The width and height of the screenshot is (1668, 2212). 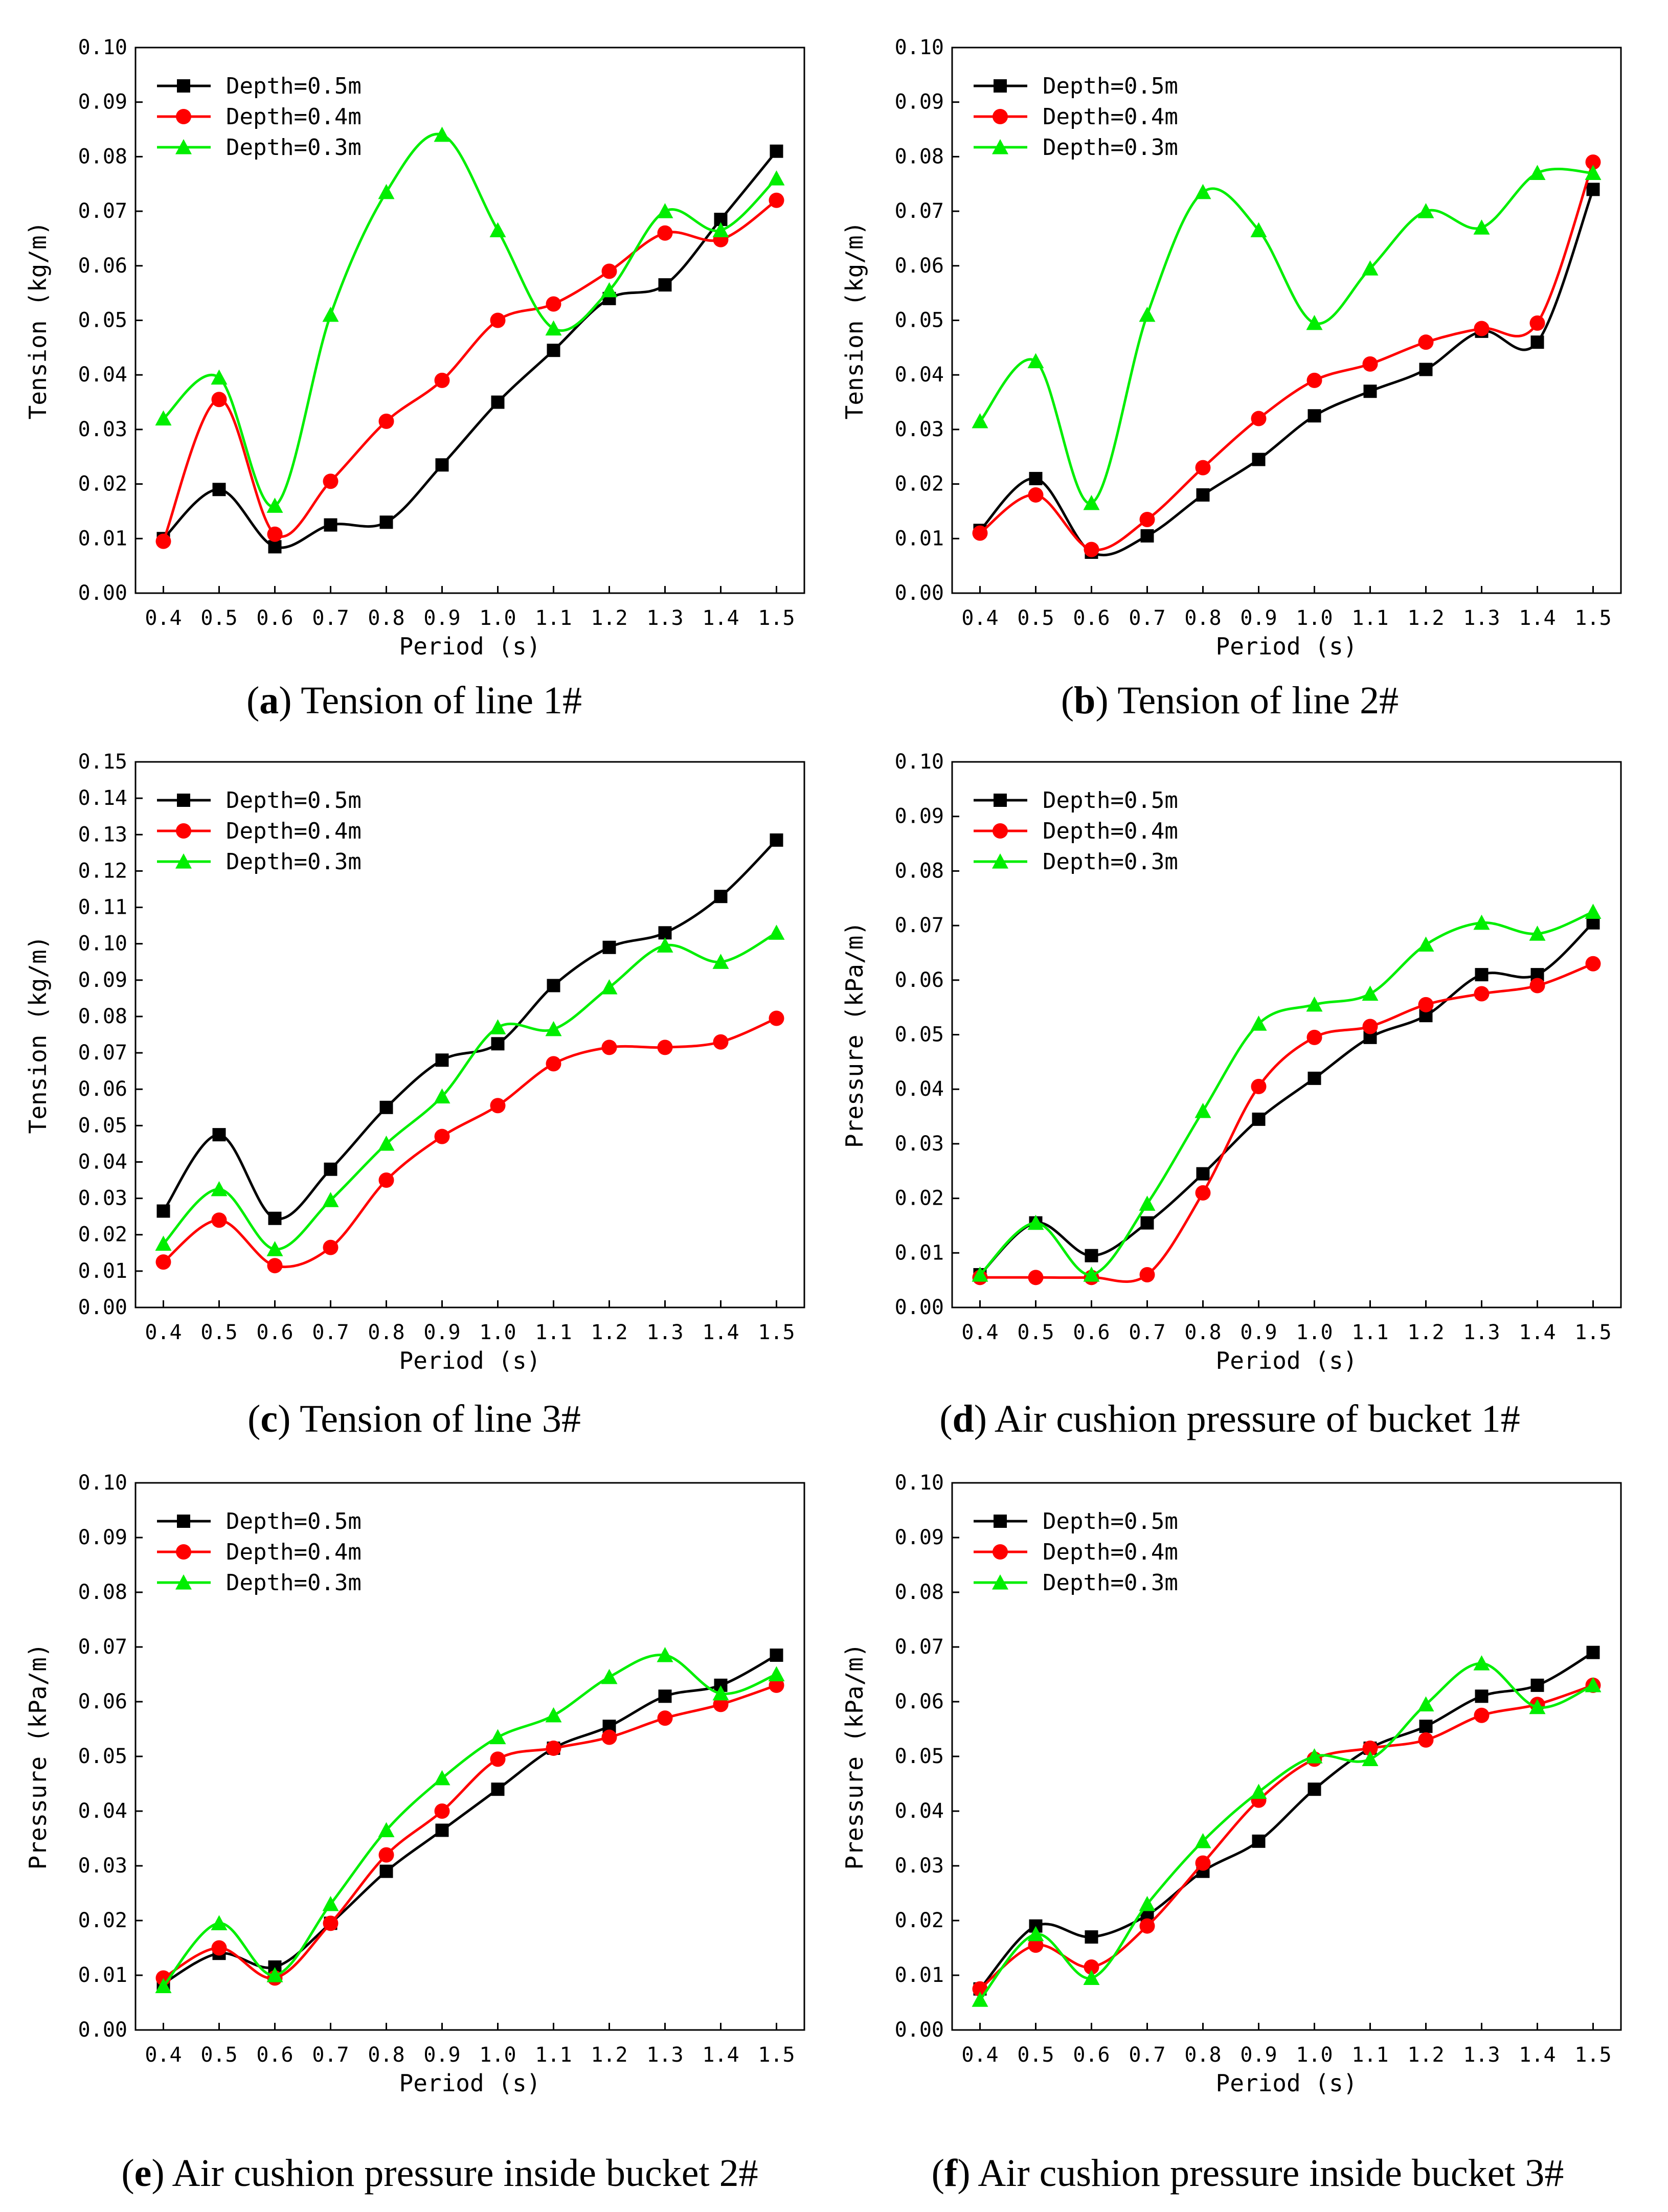 I want to click on caption-letter: d, so click(x=963, y=1419).